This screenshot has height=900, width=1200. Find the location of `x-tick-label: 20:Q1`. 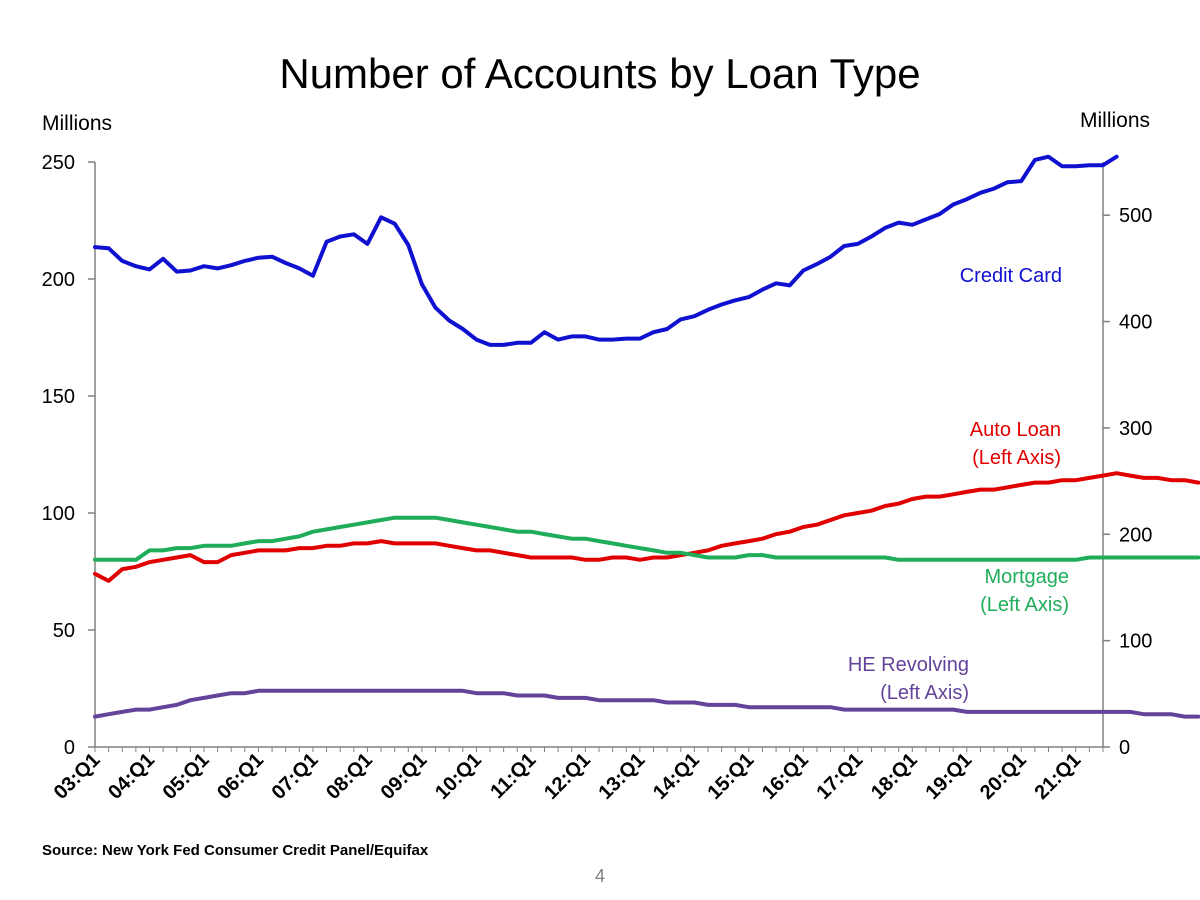

x-tick-label: 20:Q1 is located at coordinates (1003, 776).